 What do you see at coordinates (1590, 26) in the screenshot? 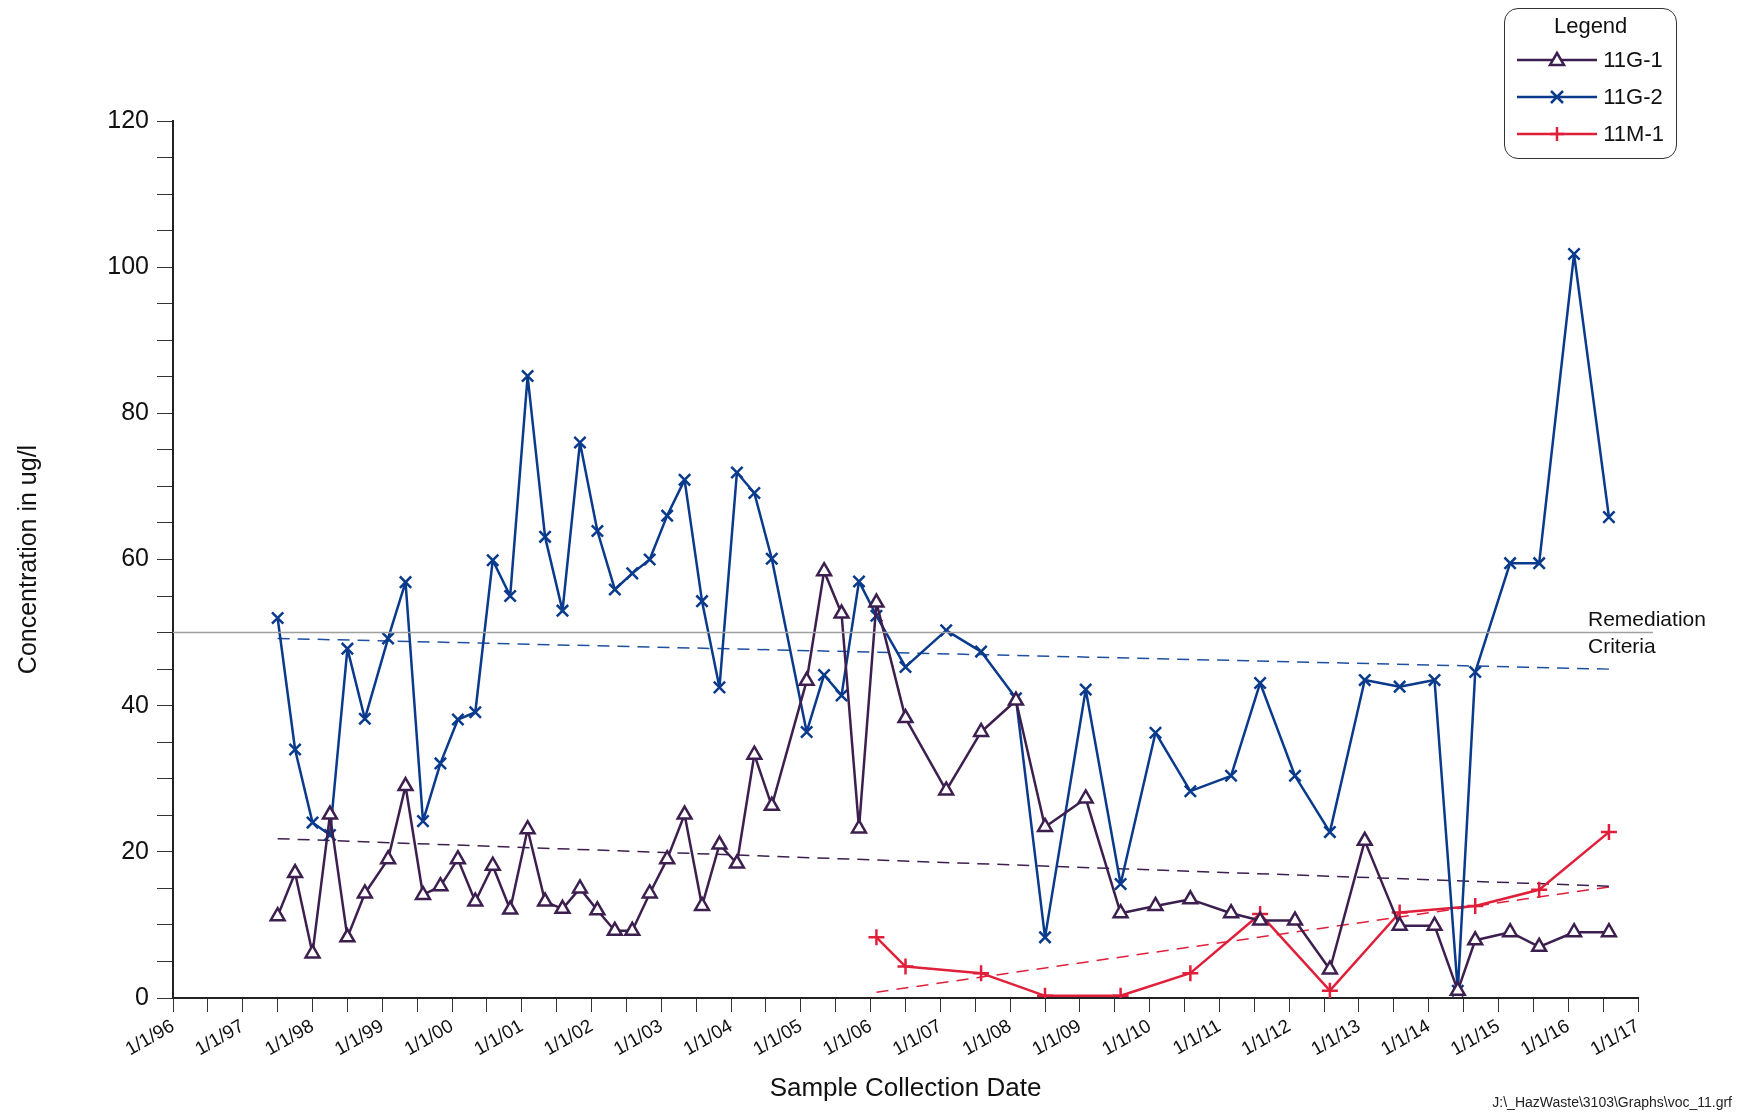
I see `legend-title: Legend` at bounding box center [1590, 26].